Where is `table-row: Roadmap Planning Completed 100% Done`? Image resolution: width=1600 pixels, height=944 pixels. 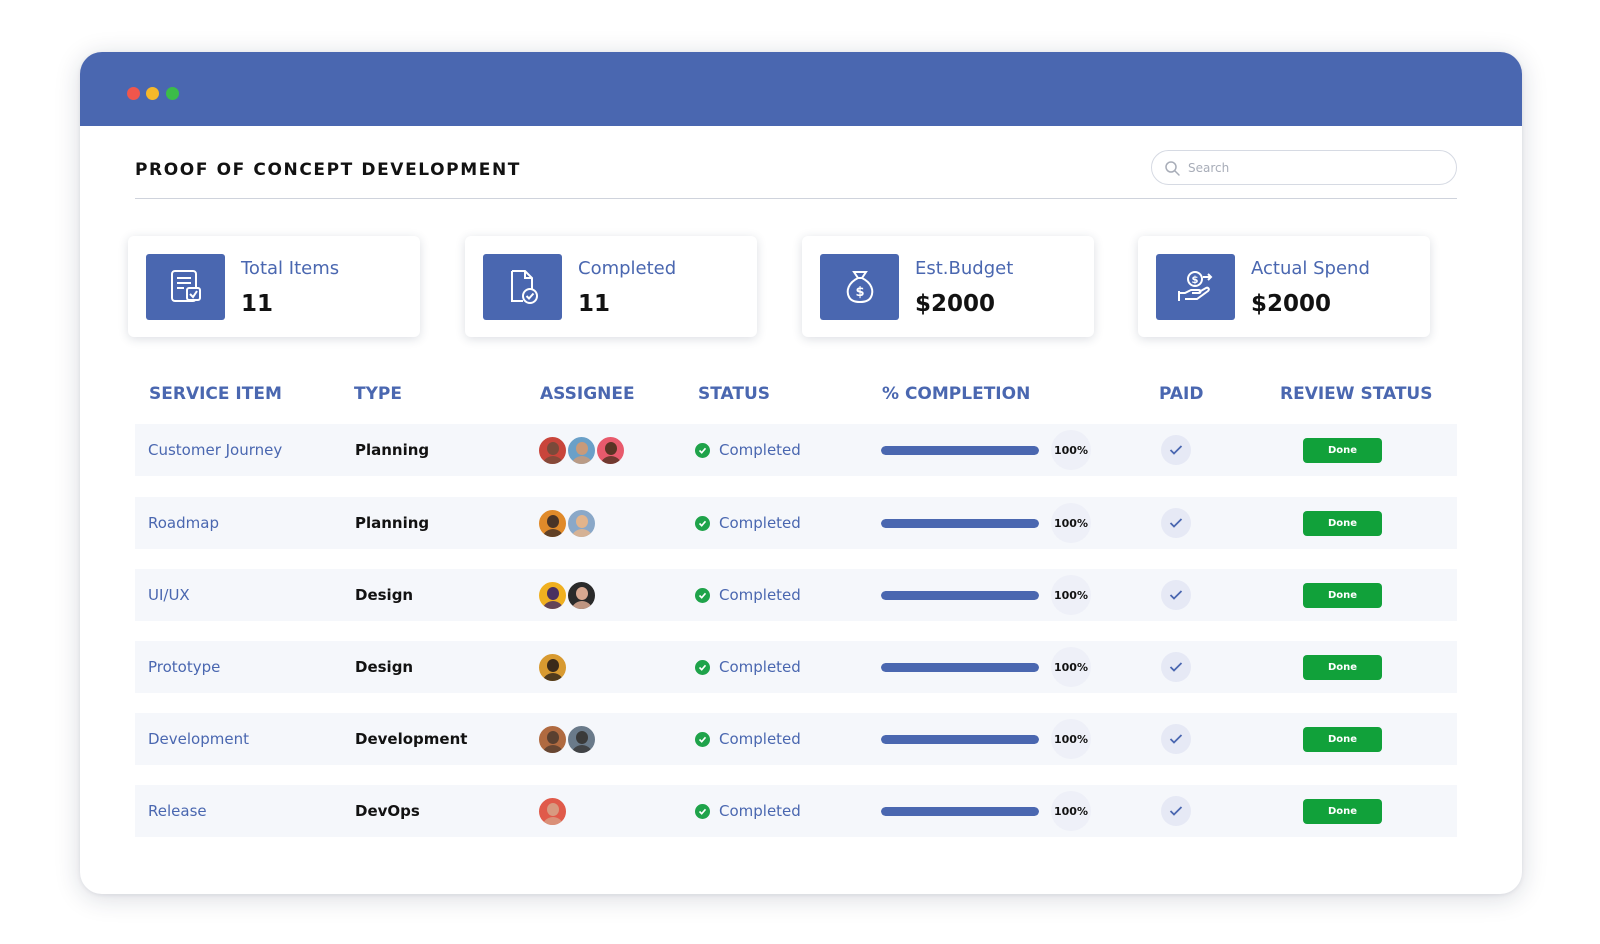
table-row: Roadmap Planning Completed 100% Done is located at coordinates (796, 523).